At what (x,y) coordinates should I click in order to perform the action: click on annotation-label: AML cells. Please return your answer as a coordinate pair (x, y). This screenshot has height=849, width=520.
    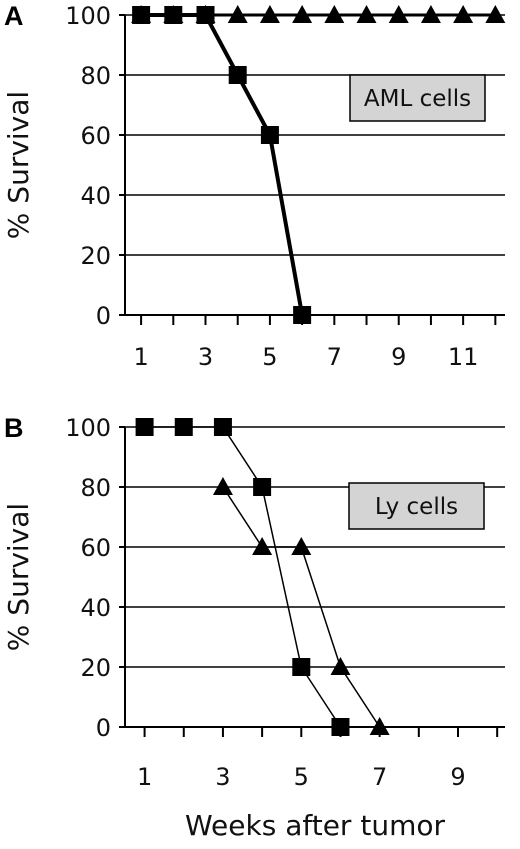
    Looking at the image, I should click on (417, 99).